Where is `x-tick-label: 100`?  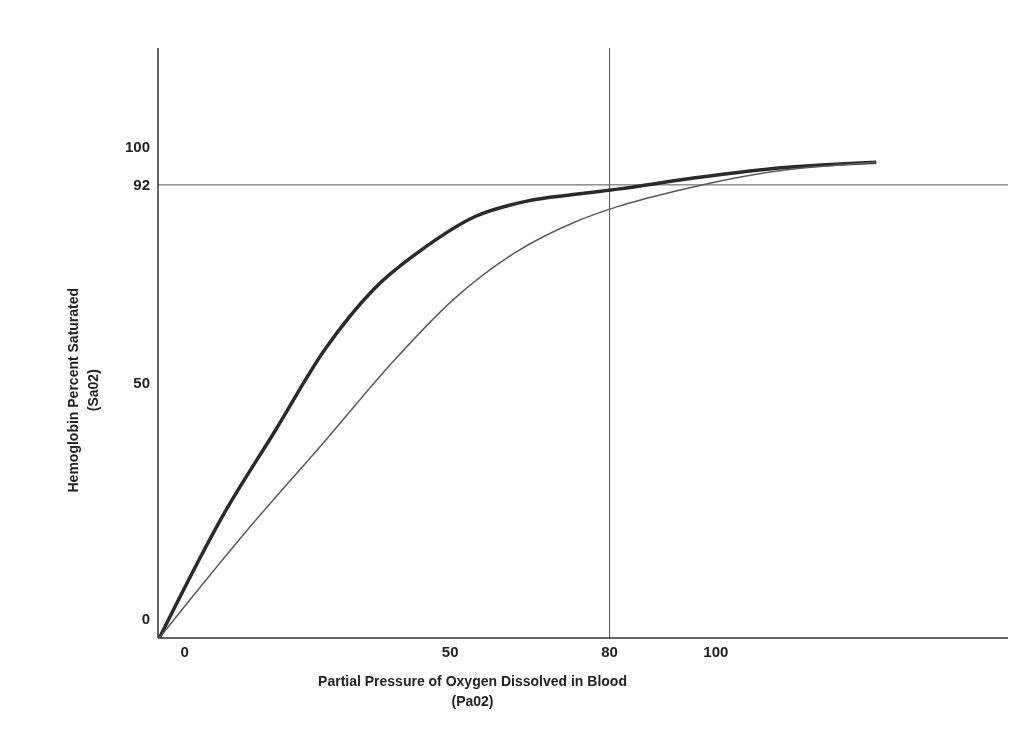
x-tick-label: 100 is located at coordinates (716, 651).